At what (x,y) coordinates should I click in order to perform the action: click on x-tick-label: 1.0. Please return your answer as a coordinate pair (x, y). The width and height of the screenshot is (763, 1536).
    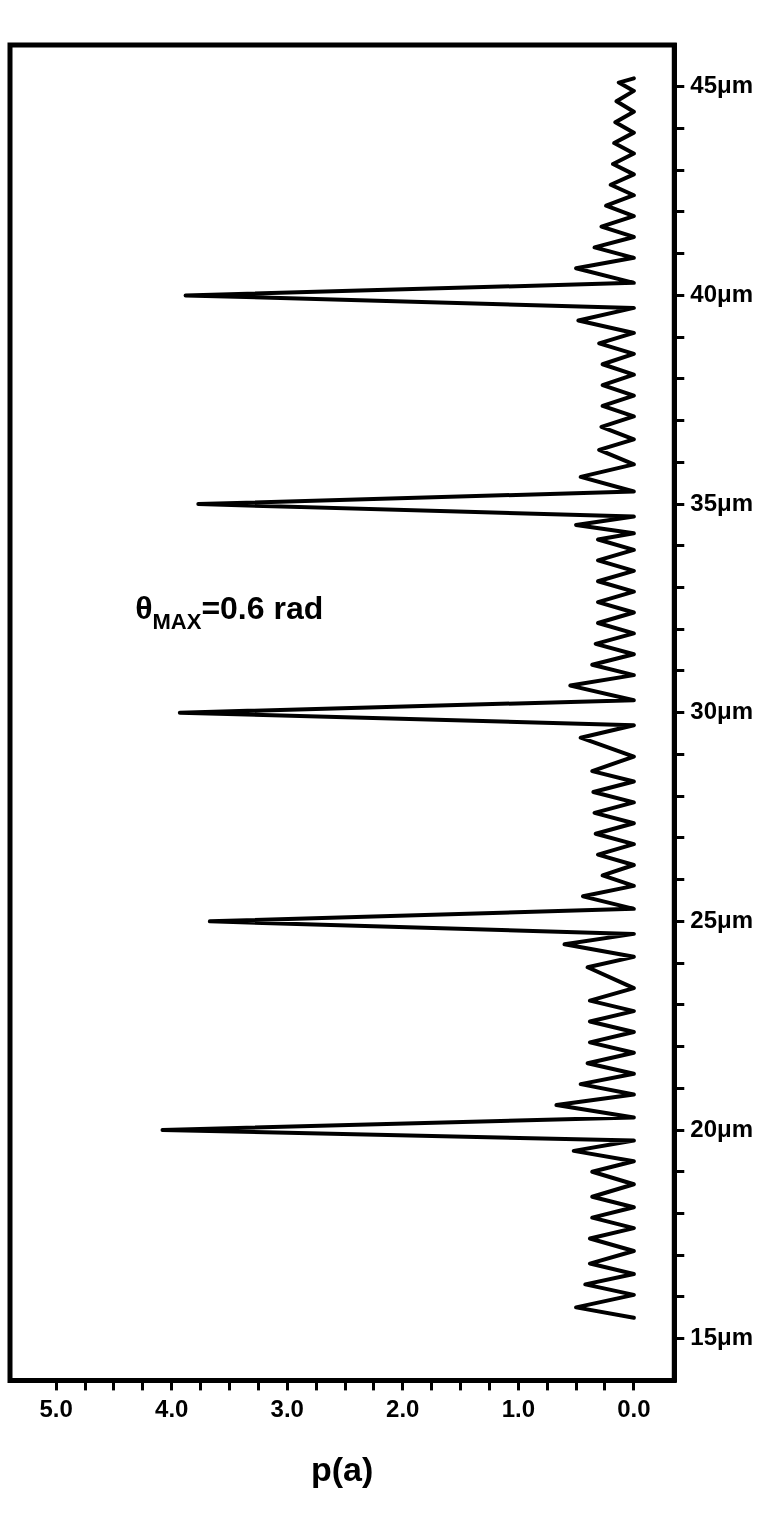
    Looking at the image, I should click on (518, 1409).